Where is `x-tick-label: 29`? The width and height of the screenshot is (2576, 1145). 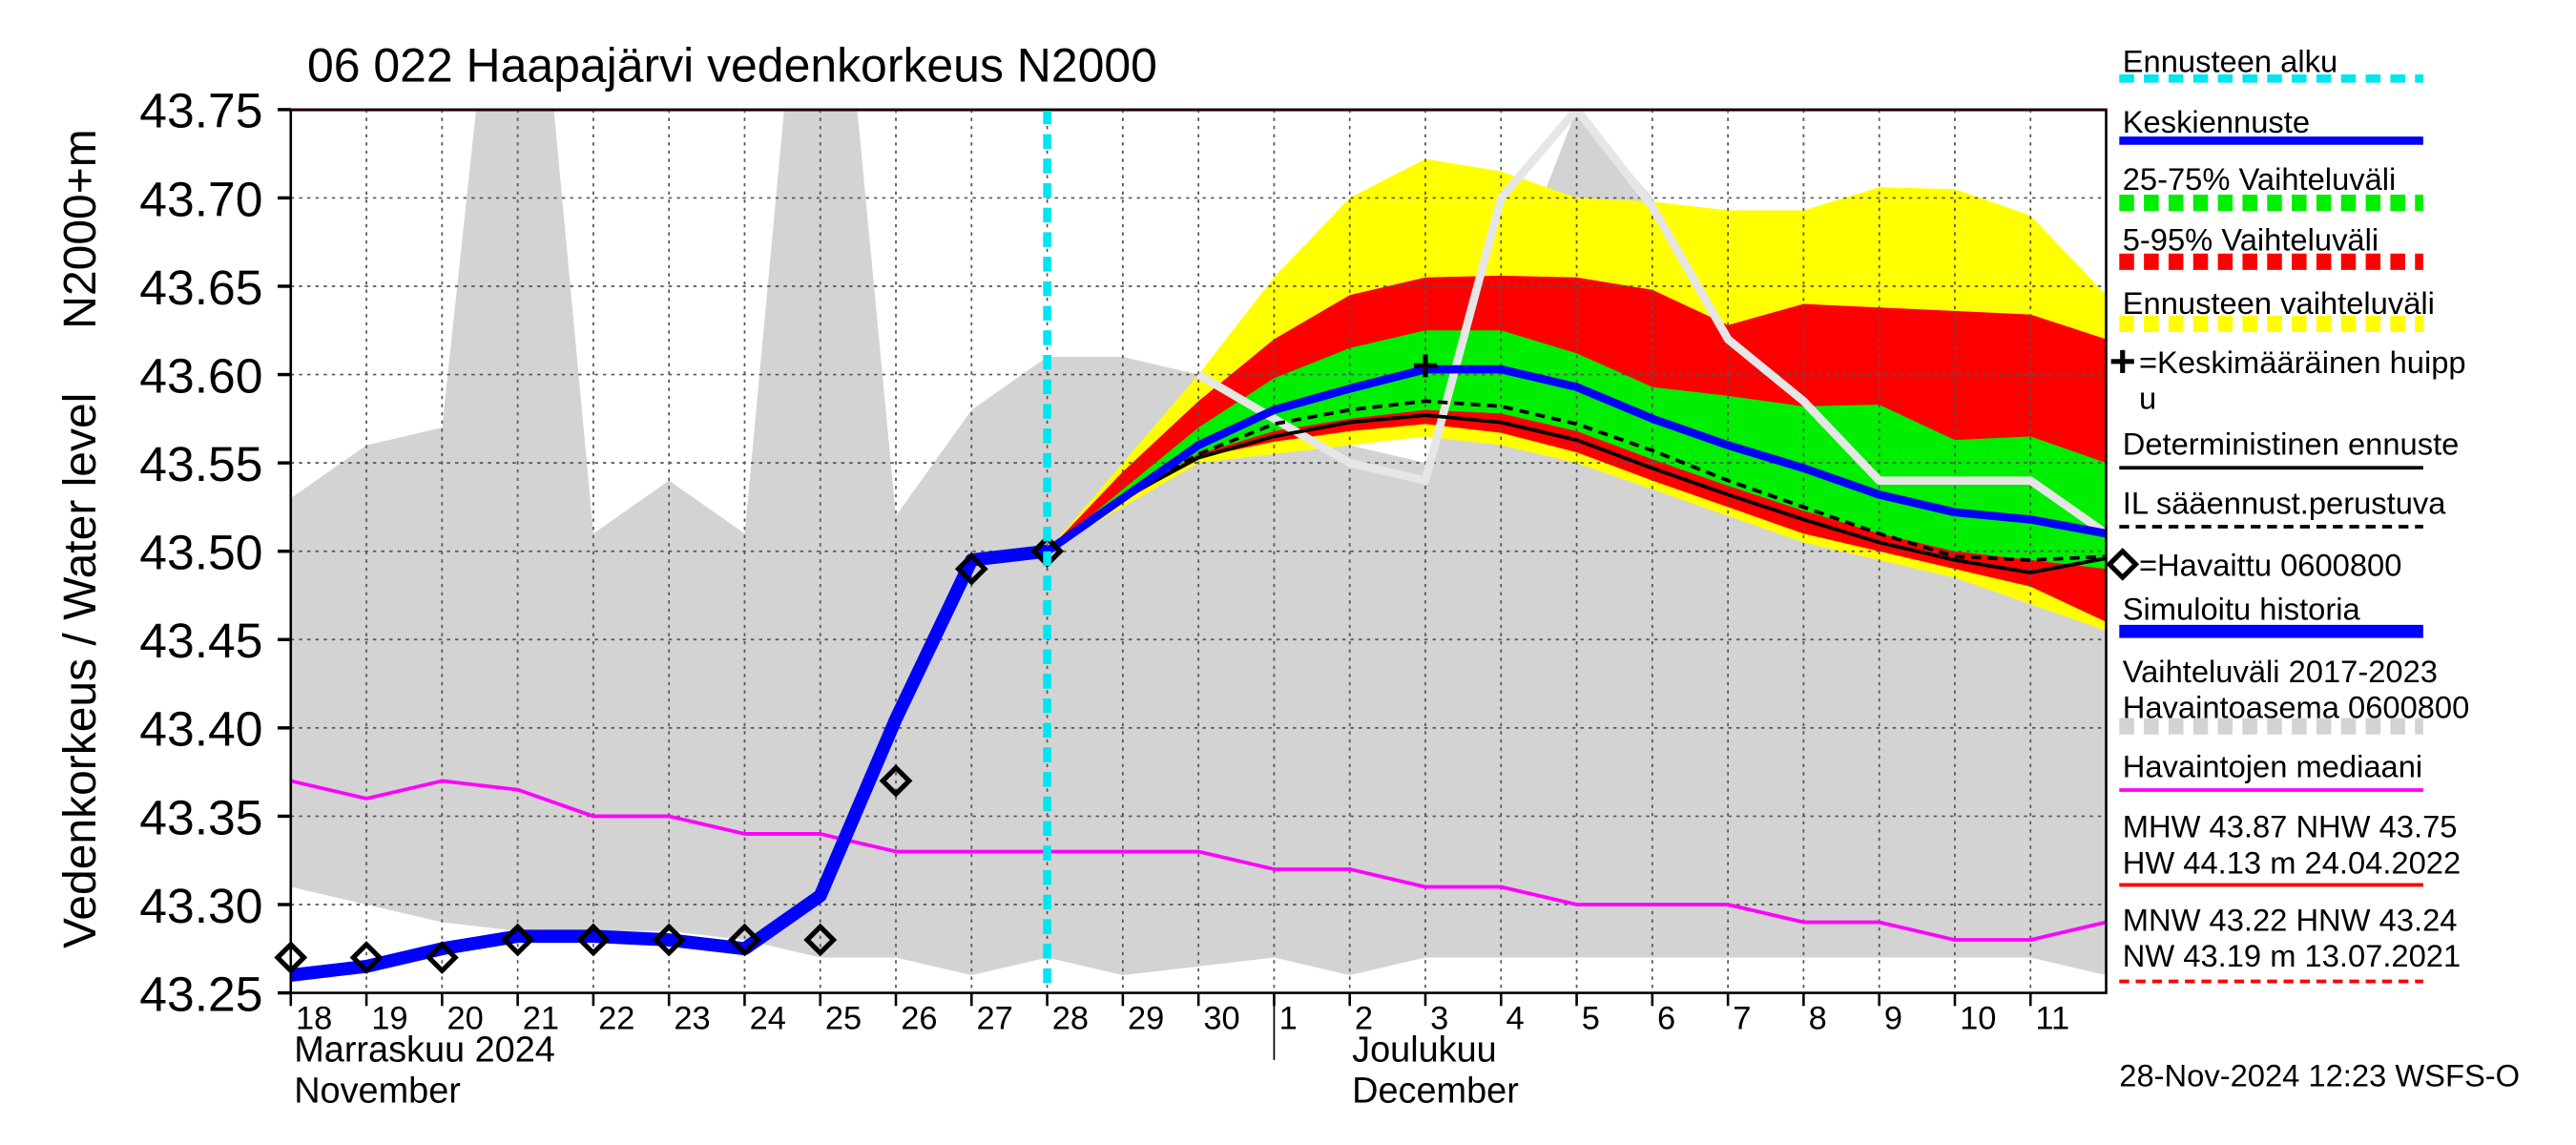 x-tick-label: 29 is located at coordinates (1146, 1018).